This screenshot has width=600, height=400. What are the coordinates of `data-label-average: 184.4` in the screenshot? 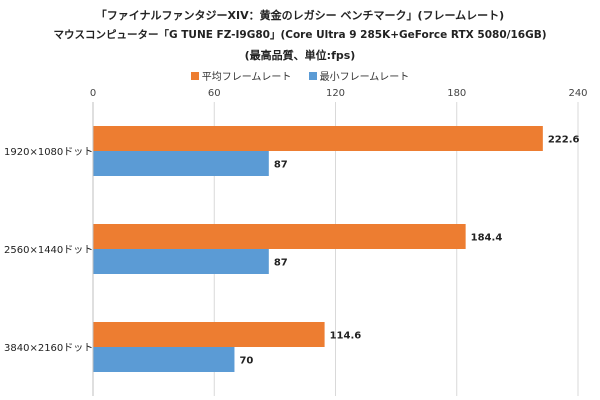 It's located at (487, 238).